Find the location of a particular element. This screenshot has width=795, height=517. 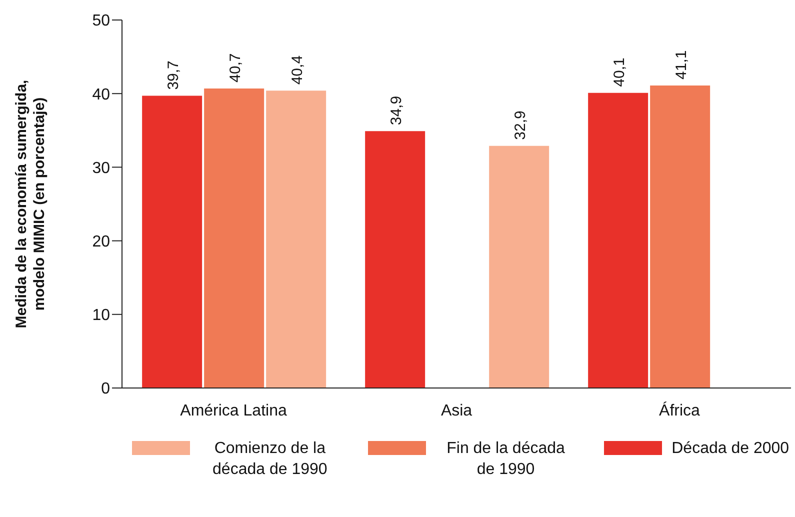

legend-label: Década de 2000 is located at coordinates (731, 449).